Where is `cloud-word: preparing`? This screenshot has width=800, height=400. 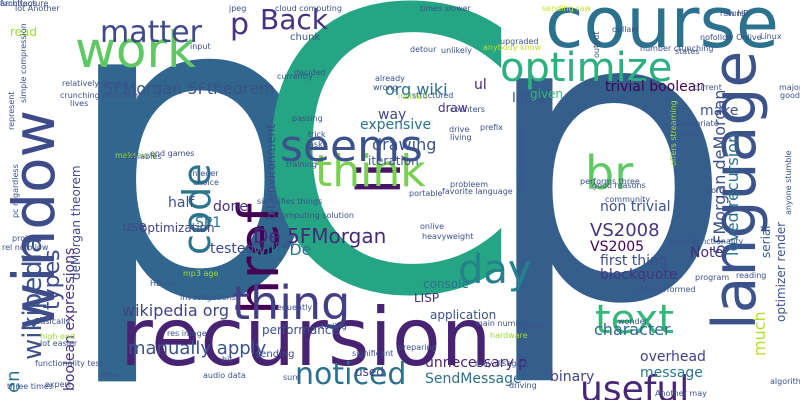
cloud-word: preparing is located at coordinates (417, 347).